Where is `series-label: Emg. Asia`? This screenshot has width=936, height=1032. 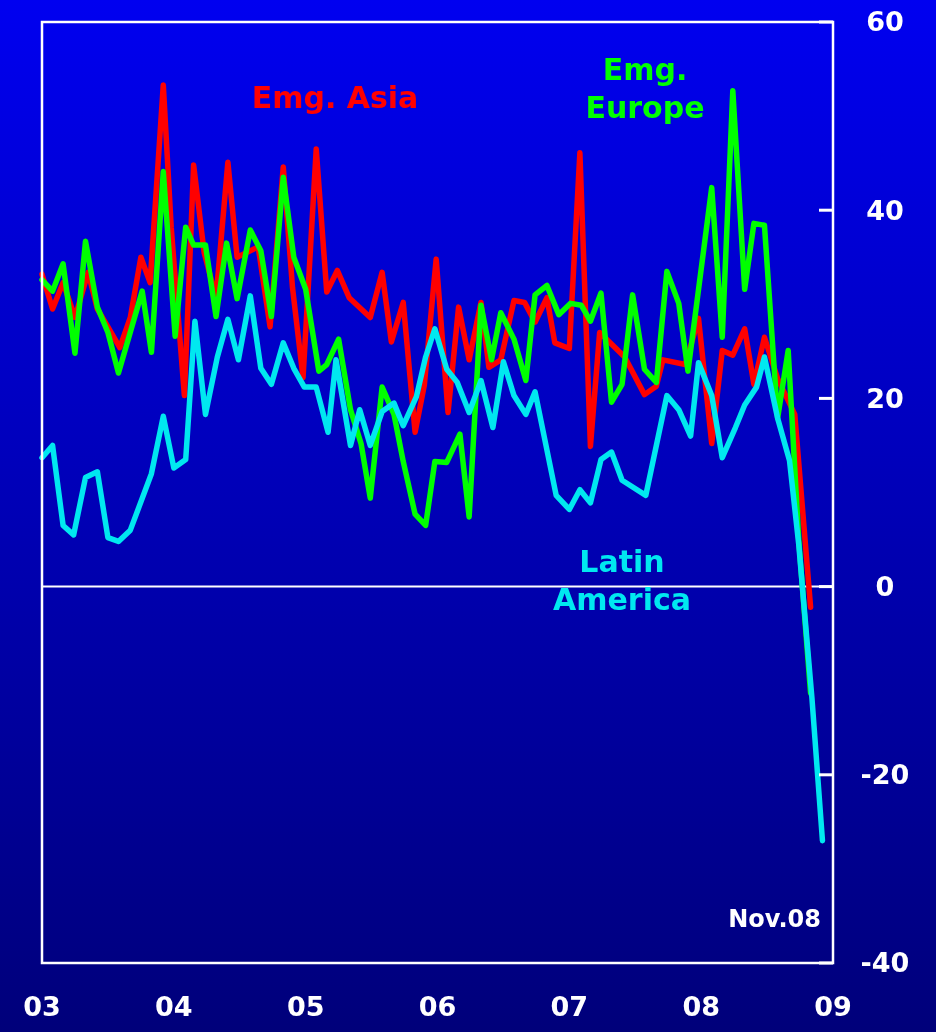
series-label: Emg. Asia is located at coordinates (335, 97).